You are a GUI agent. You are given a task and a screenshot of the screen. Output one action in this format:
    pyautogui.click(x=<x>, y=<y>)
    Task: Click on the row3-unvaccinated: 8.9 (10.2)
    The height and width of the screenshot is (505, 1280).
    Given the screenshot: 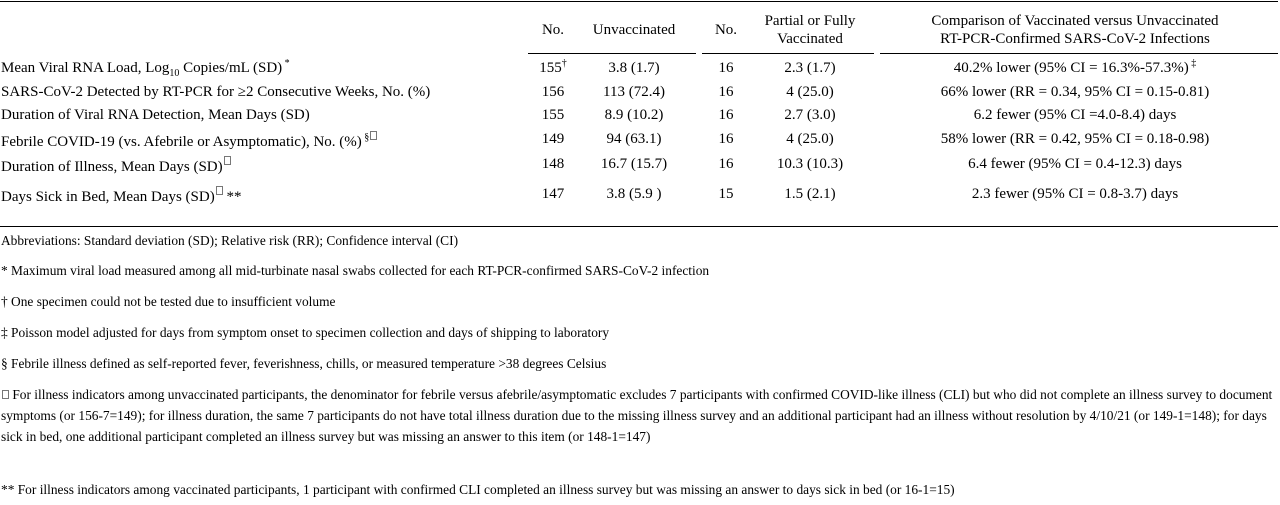 What is the action you would take?
    pyautogui.click(x=634, y=115)
    